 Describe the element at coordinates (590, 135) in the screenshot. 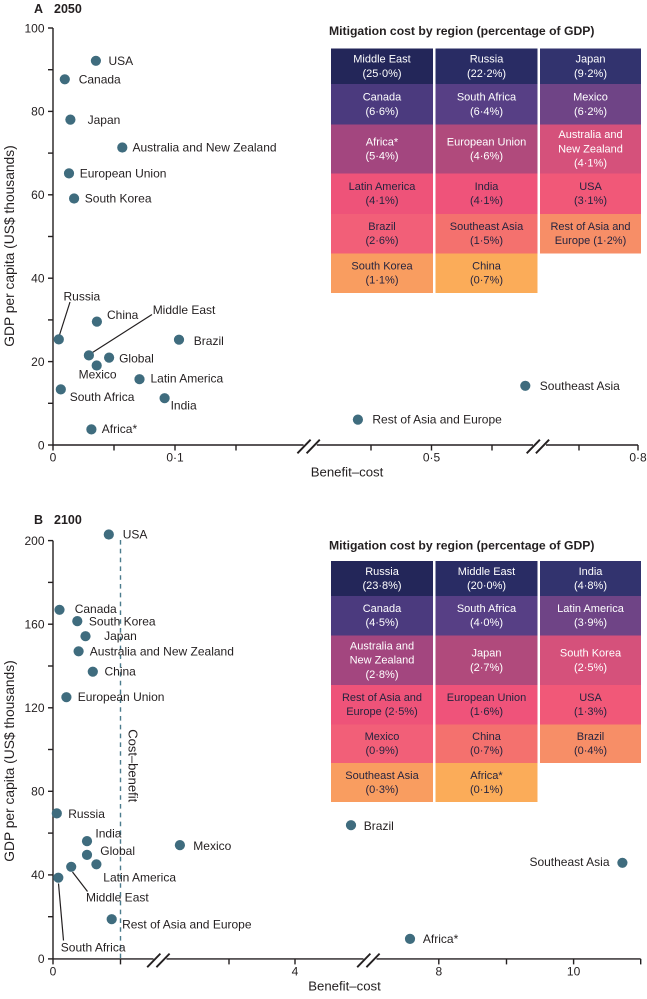

I see `svg-text: Australia and` at that location.